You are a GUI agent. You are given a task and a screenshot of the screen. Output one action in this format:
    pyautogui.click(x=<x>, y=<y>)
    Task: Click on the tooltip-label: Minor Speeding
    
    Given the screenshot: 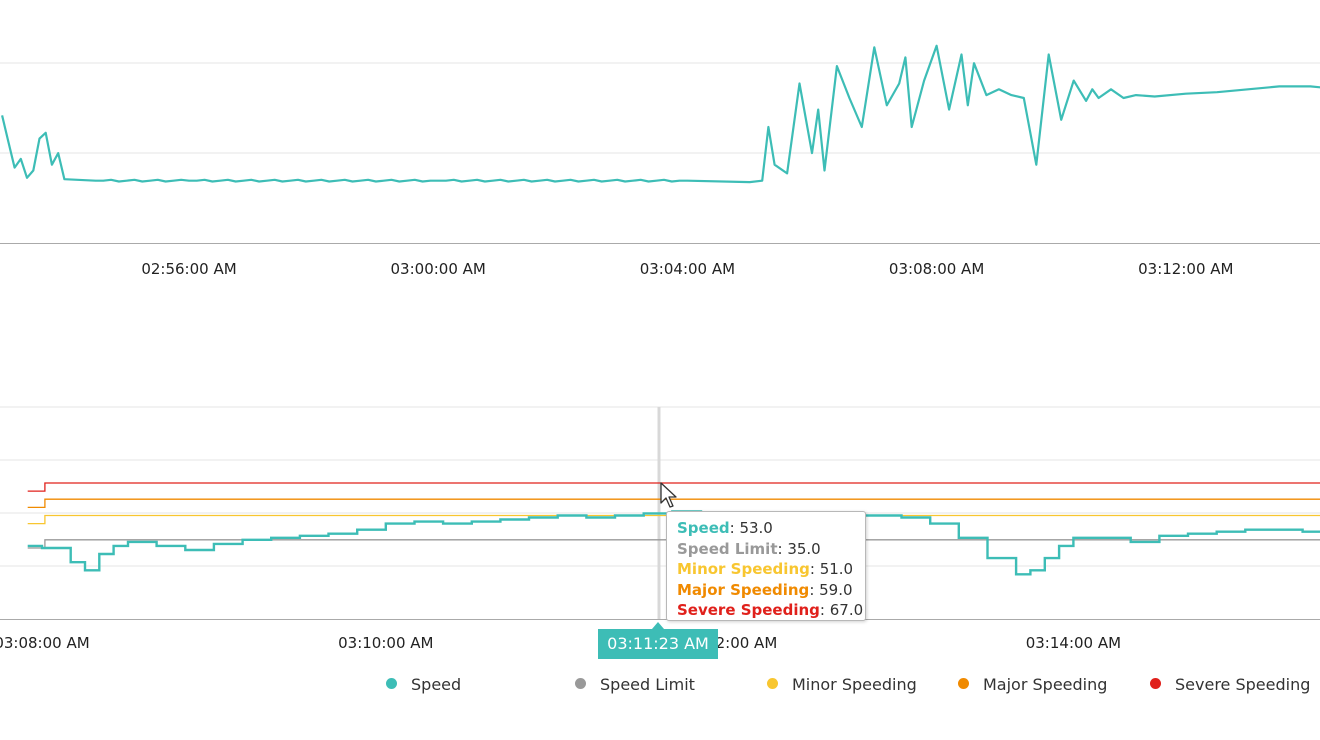 What is the action you would take?
    pyautogui.click(x=743, y=569)
    